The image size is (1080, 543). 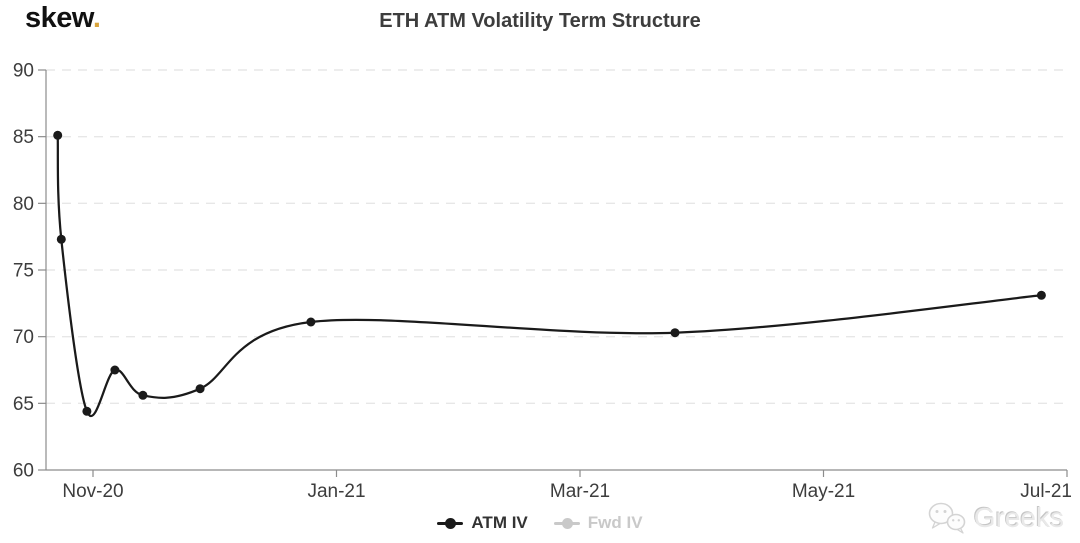 I want to click on atm-iv-marker-icon, so click(x=450, y=523).